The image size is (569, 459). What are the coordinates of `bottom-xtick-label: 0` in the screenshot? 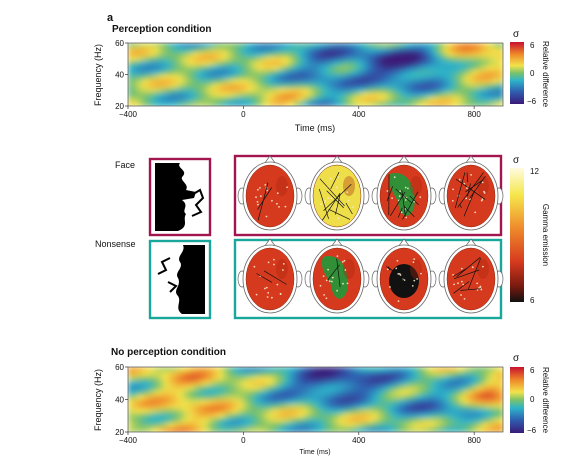 It's located at (243, 440).